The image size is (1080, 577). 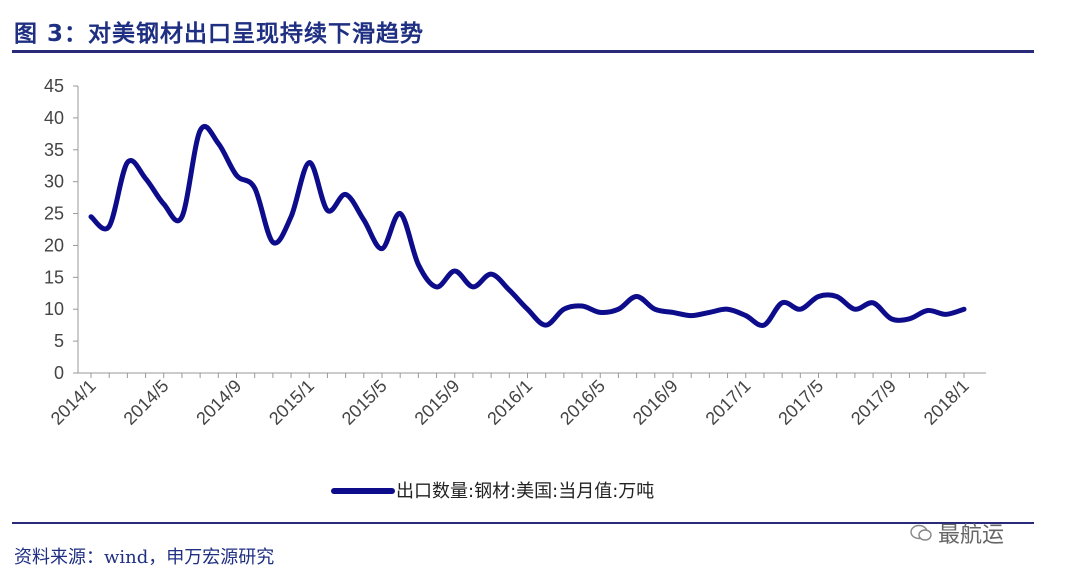 What do you see at coordinates (582, 402) in the screenshot?
I see `x-tick-label: 2016/5` at bounding box center [582, 402].